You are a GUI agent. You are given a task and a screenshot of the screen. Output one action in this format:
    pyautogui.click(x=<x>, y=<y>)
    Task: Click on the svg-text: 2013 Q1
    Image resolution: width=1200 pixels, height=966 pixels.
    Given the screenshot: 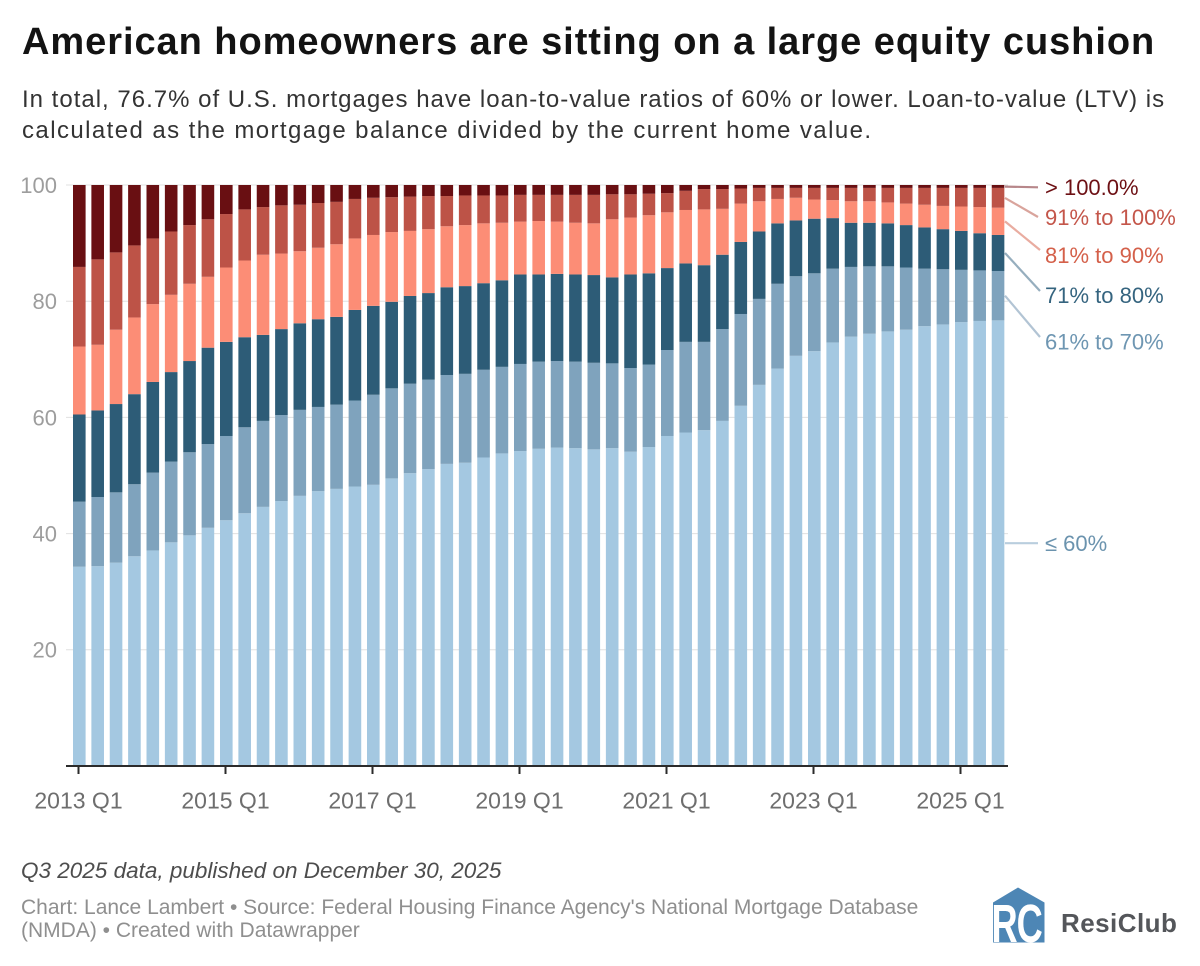 What is the action you would take?
    pyautogui.click(x=78, y=801)
    